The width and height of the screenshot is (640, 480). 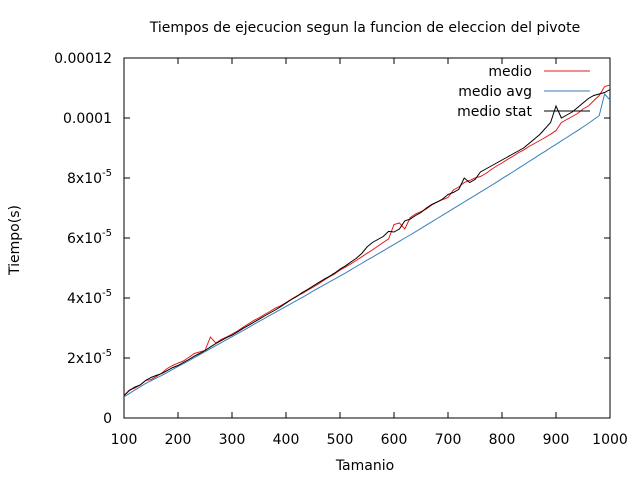 I want to click on legend: medio medio avg medio stat, so click(x=523, y=92).